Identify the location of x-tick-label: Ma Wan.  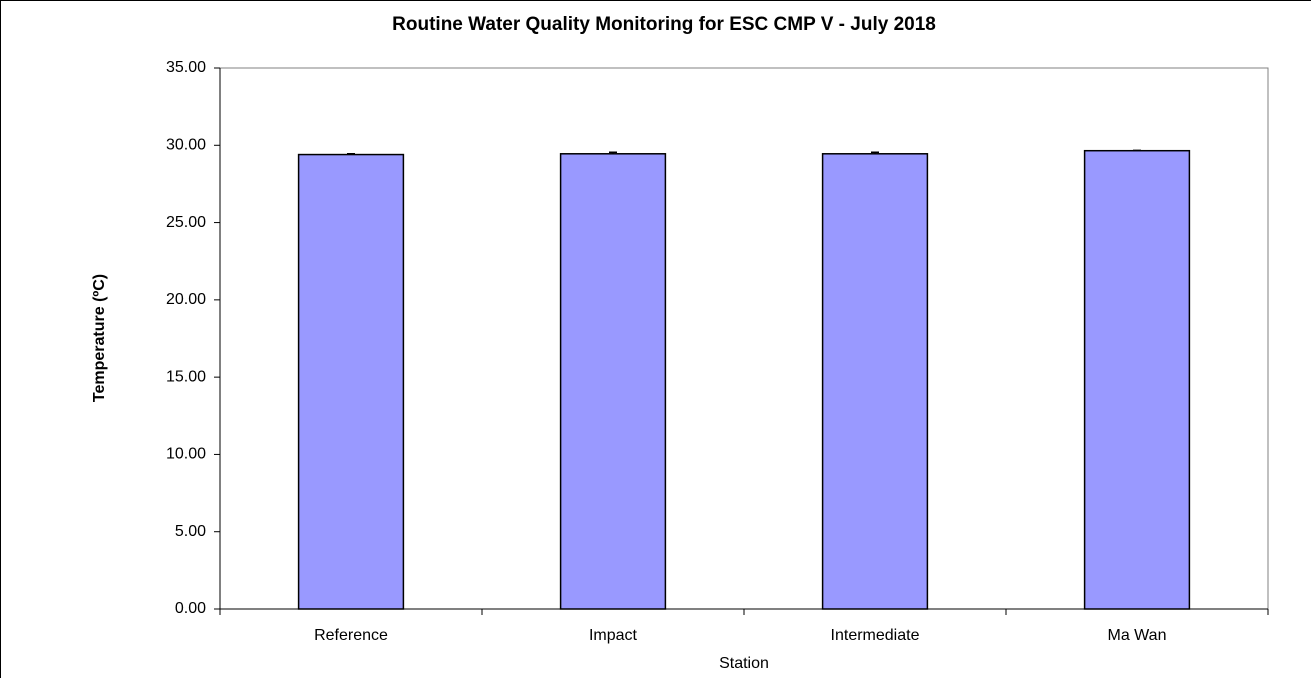
(1137, 635).